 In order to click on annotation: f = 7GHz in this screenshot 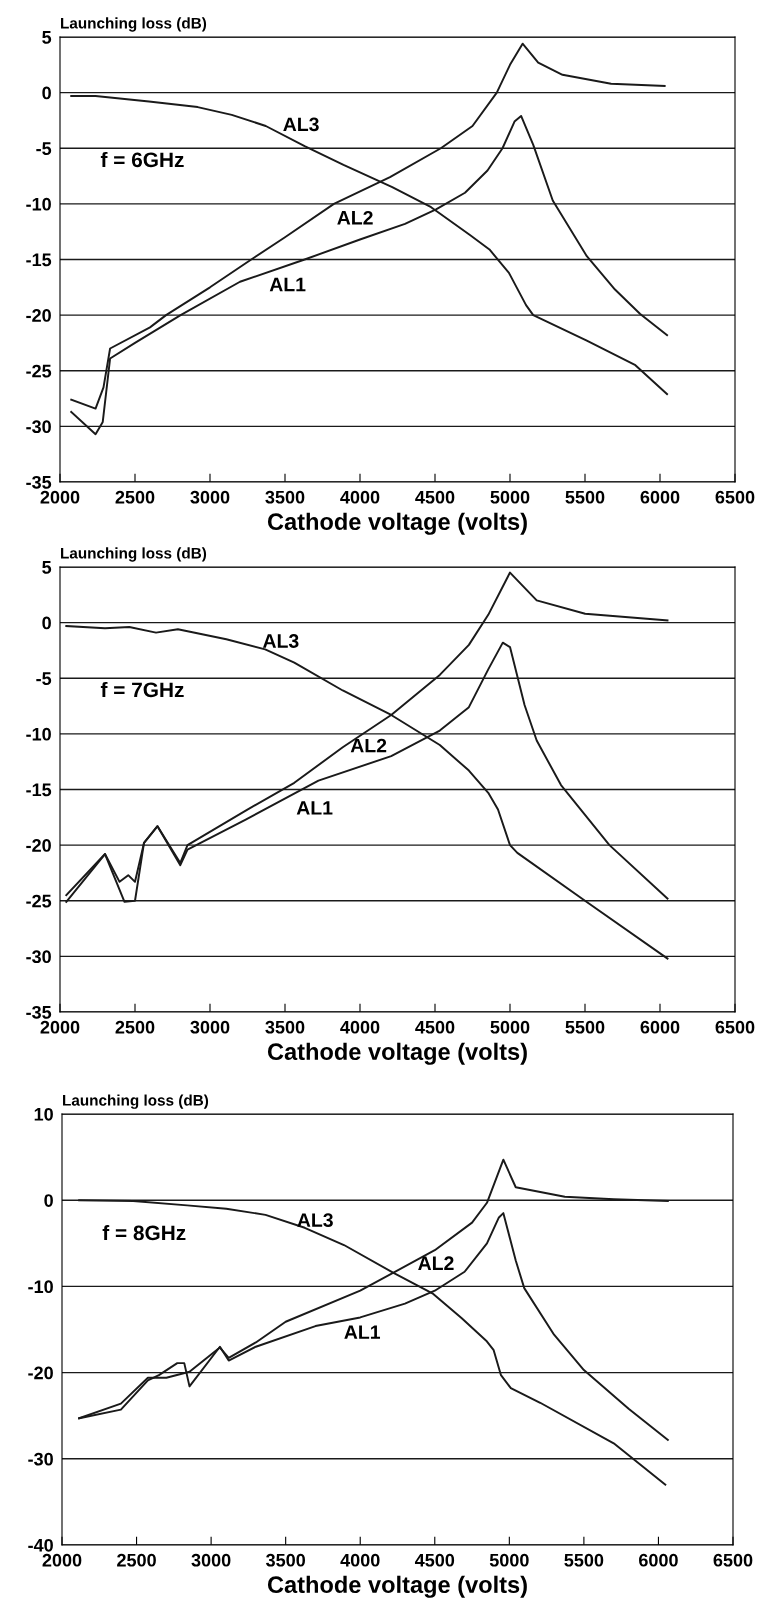, I will do `click(142, 689)`.